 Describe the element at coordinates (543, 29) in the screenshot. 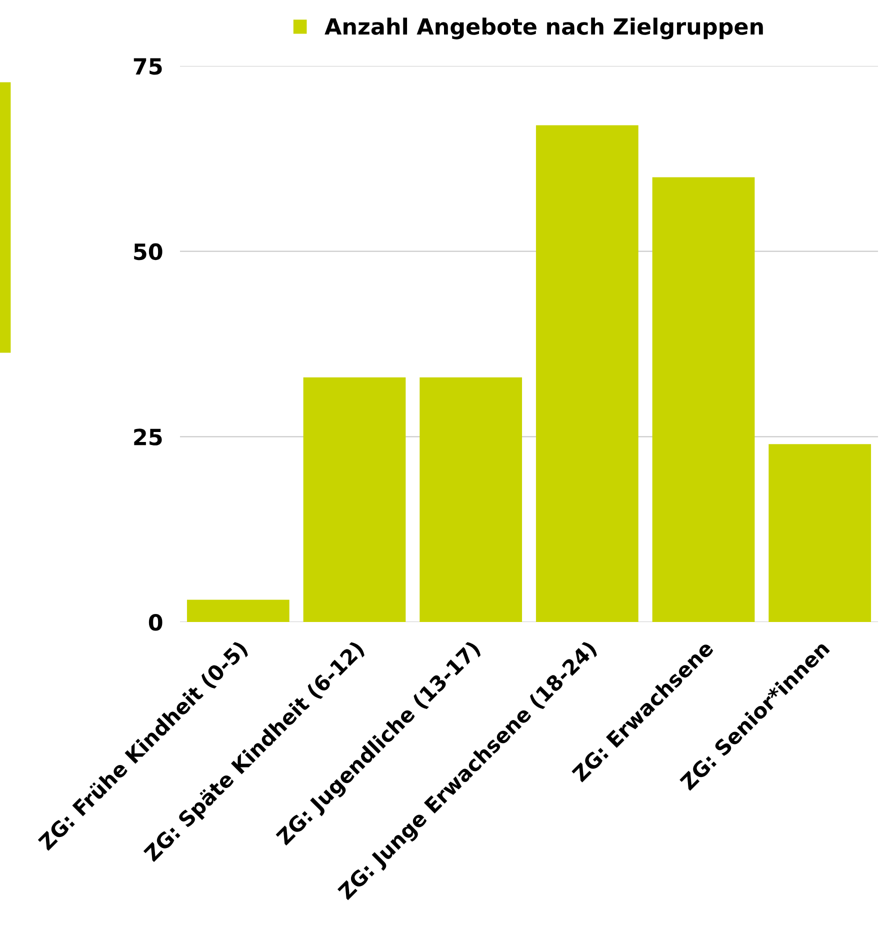

I see `legend-label: Anzahl Angebote nach Zielgruppen` at that location.